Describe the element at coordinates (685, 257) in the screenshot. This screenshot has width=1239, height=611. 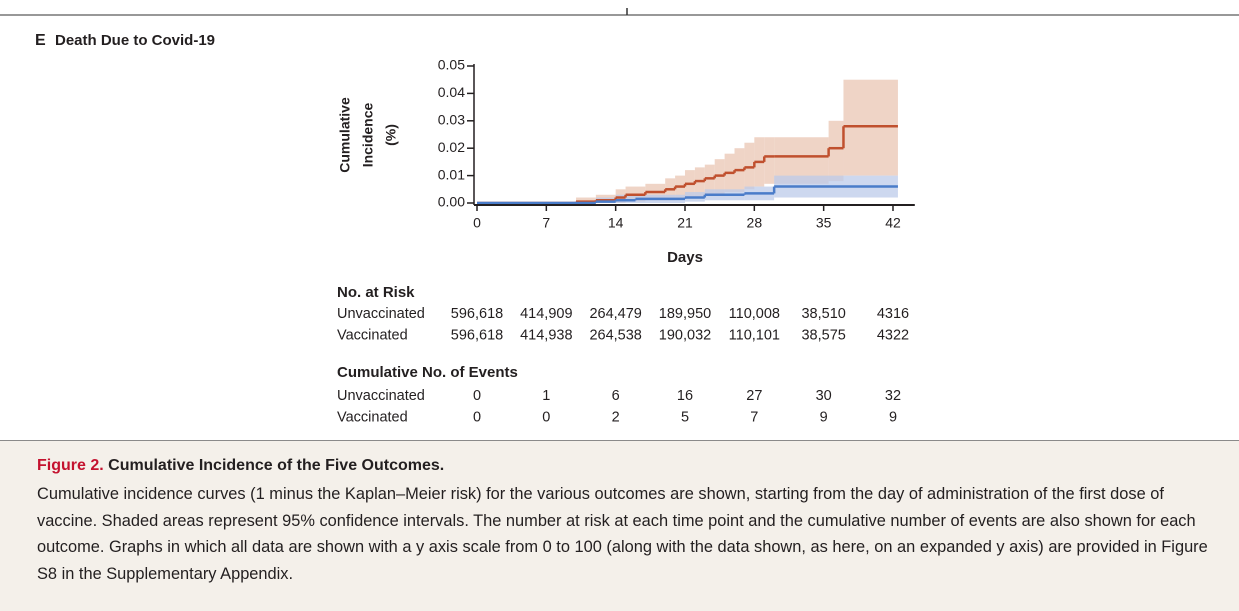
I see `x-axis-label: Days` at that location.